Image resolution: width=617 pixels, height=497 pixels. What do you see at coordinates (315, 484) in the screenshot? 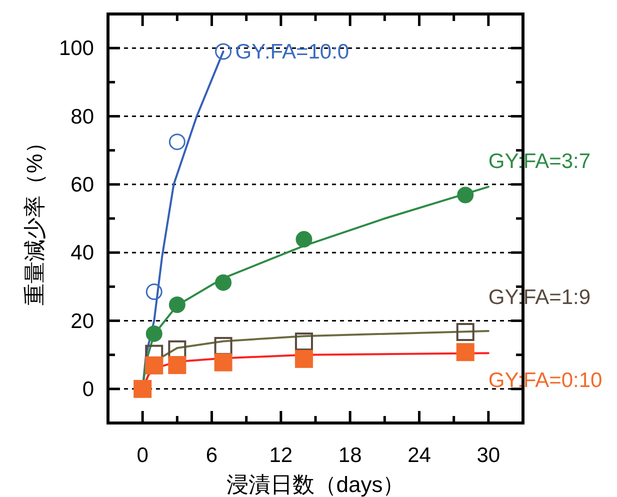
I see `x-axis-title: 浸漬日数（days）` at bounding box center [315, 484].